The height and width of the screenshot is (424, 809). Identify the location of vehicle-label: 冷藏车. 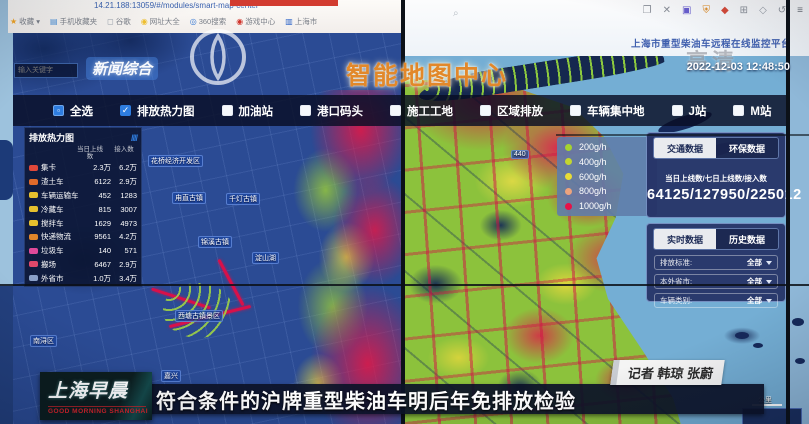
(52, 209).